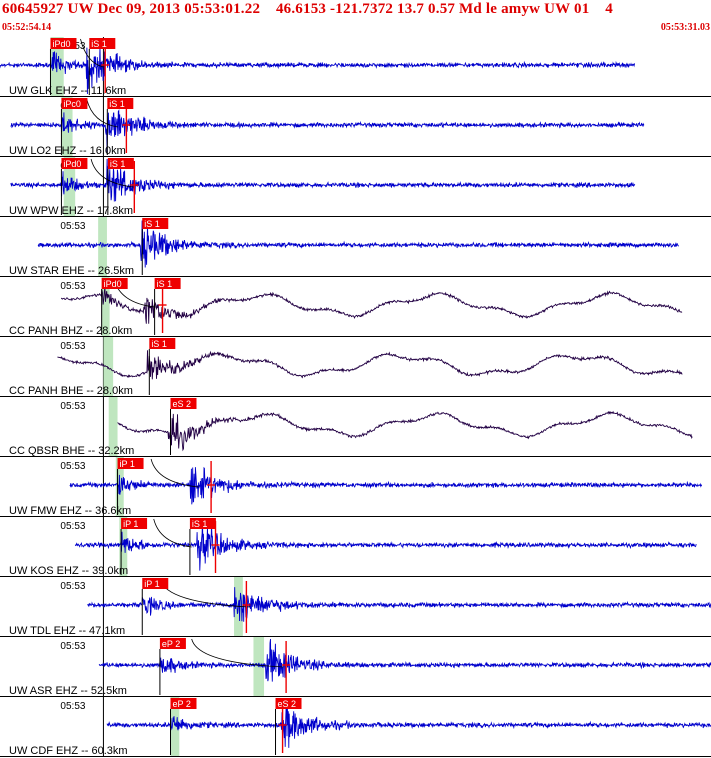  What do you see at coordinates (67, 151) in the screenshot?
I see `station-label: UW LO2 EHZ -- 16.0km` at bounding box center [67, 151].